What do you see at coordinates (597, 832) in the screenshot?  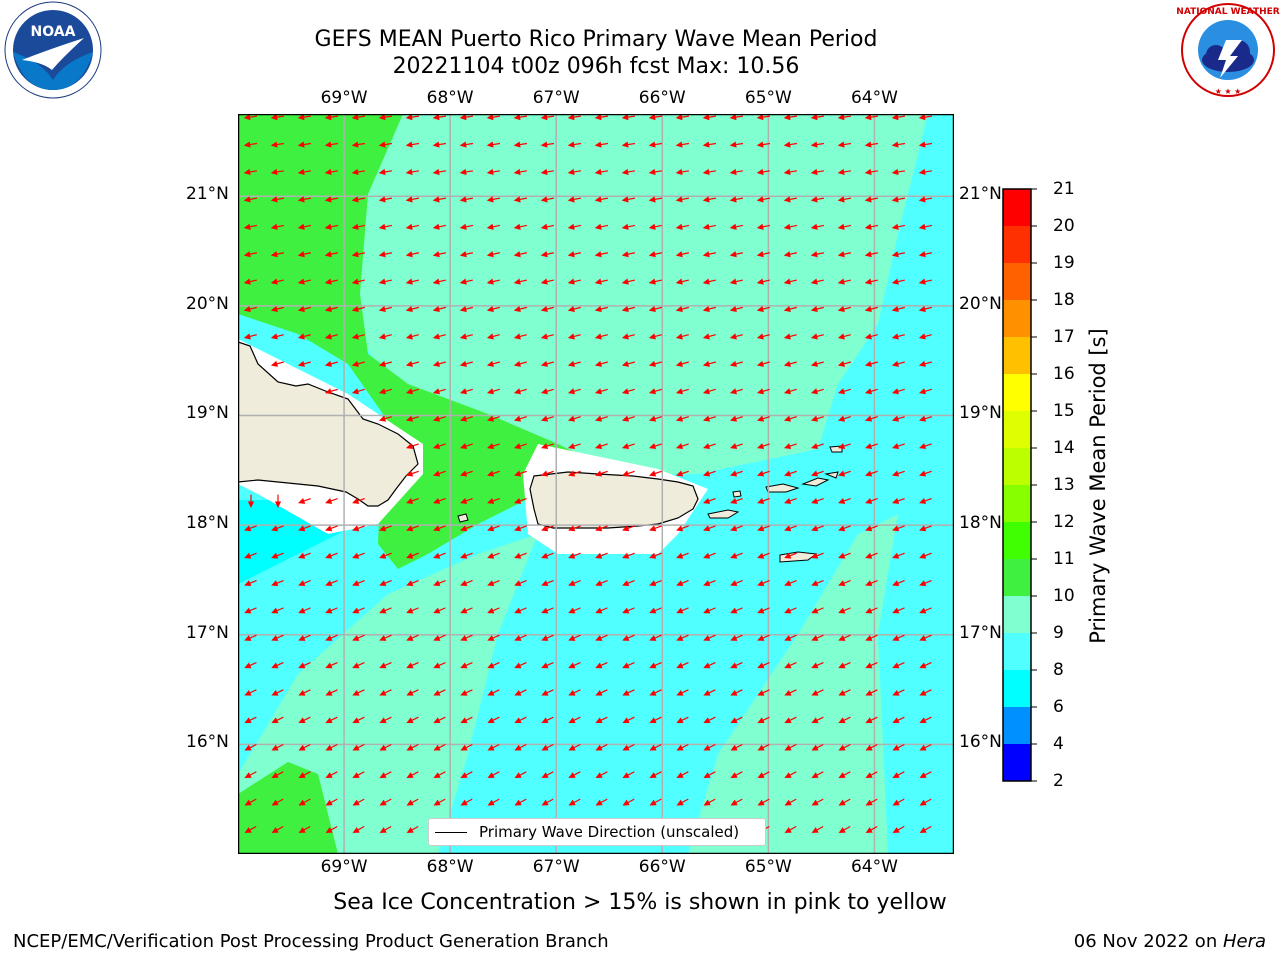 I see `map-legend: Primary Wave Direction (unscaled)` at bounding box center [597, 832].